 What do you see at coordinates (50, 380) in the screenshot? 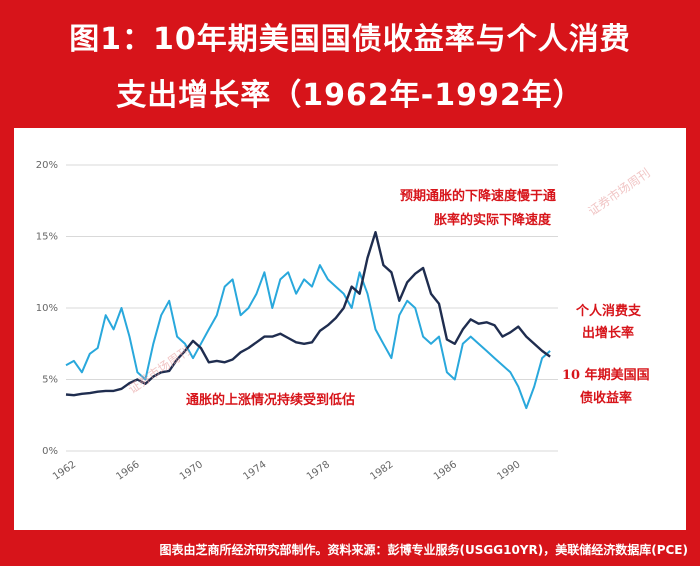
I see `y-tick-label: 5%` at bounding box center [50, 380].